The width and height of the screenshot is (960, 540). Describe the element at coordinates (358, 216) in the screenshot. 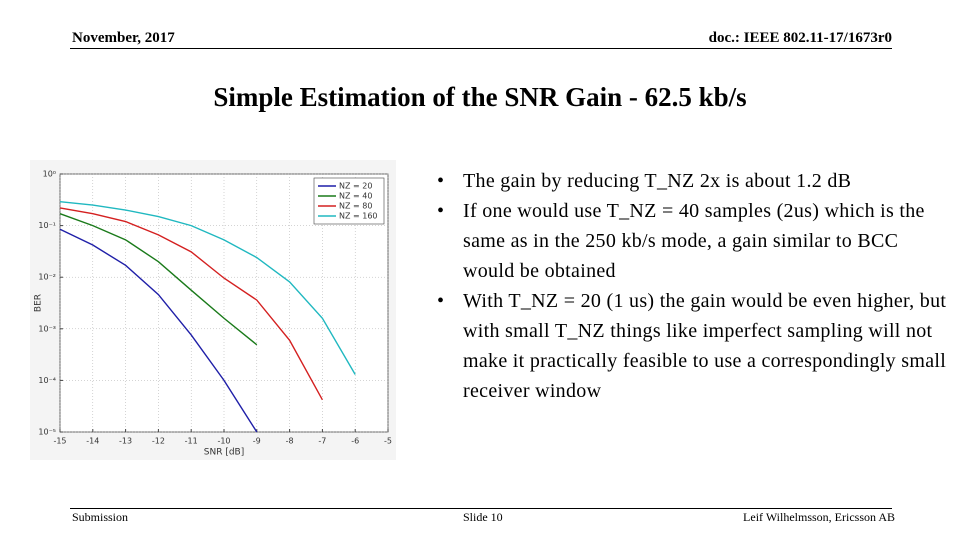

I see `legend-label: NZ = 160` at that location.